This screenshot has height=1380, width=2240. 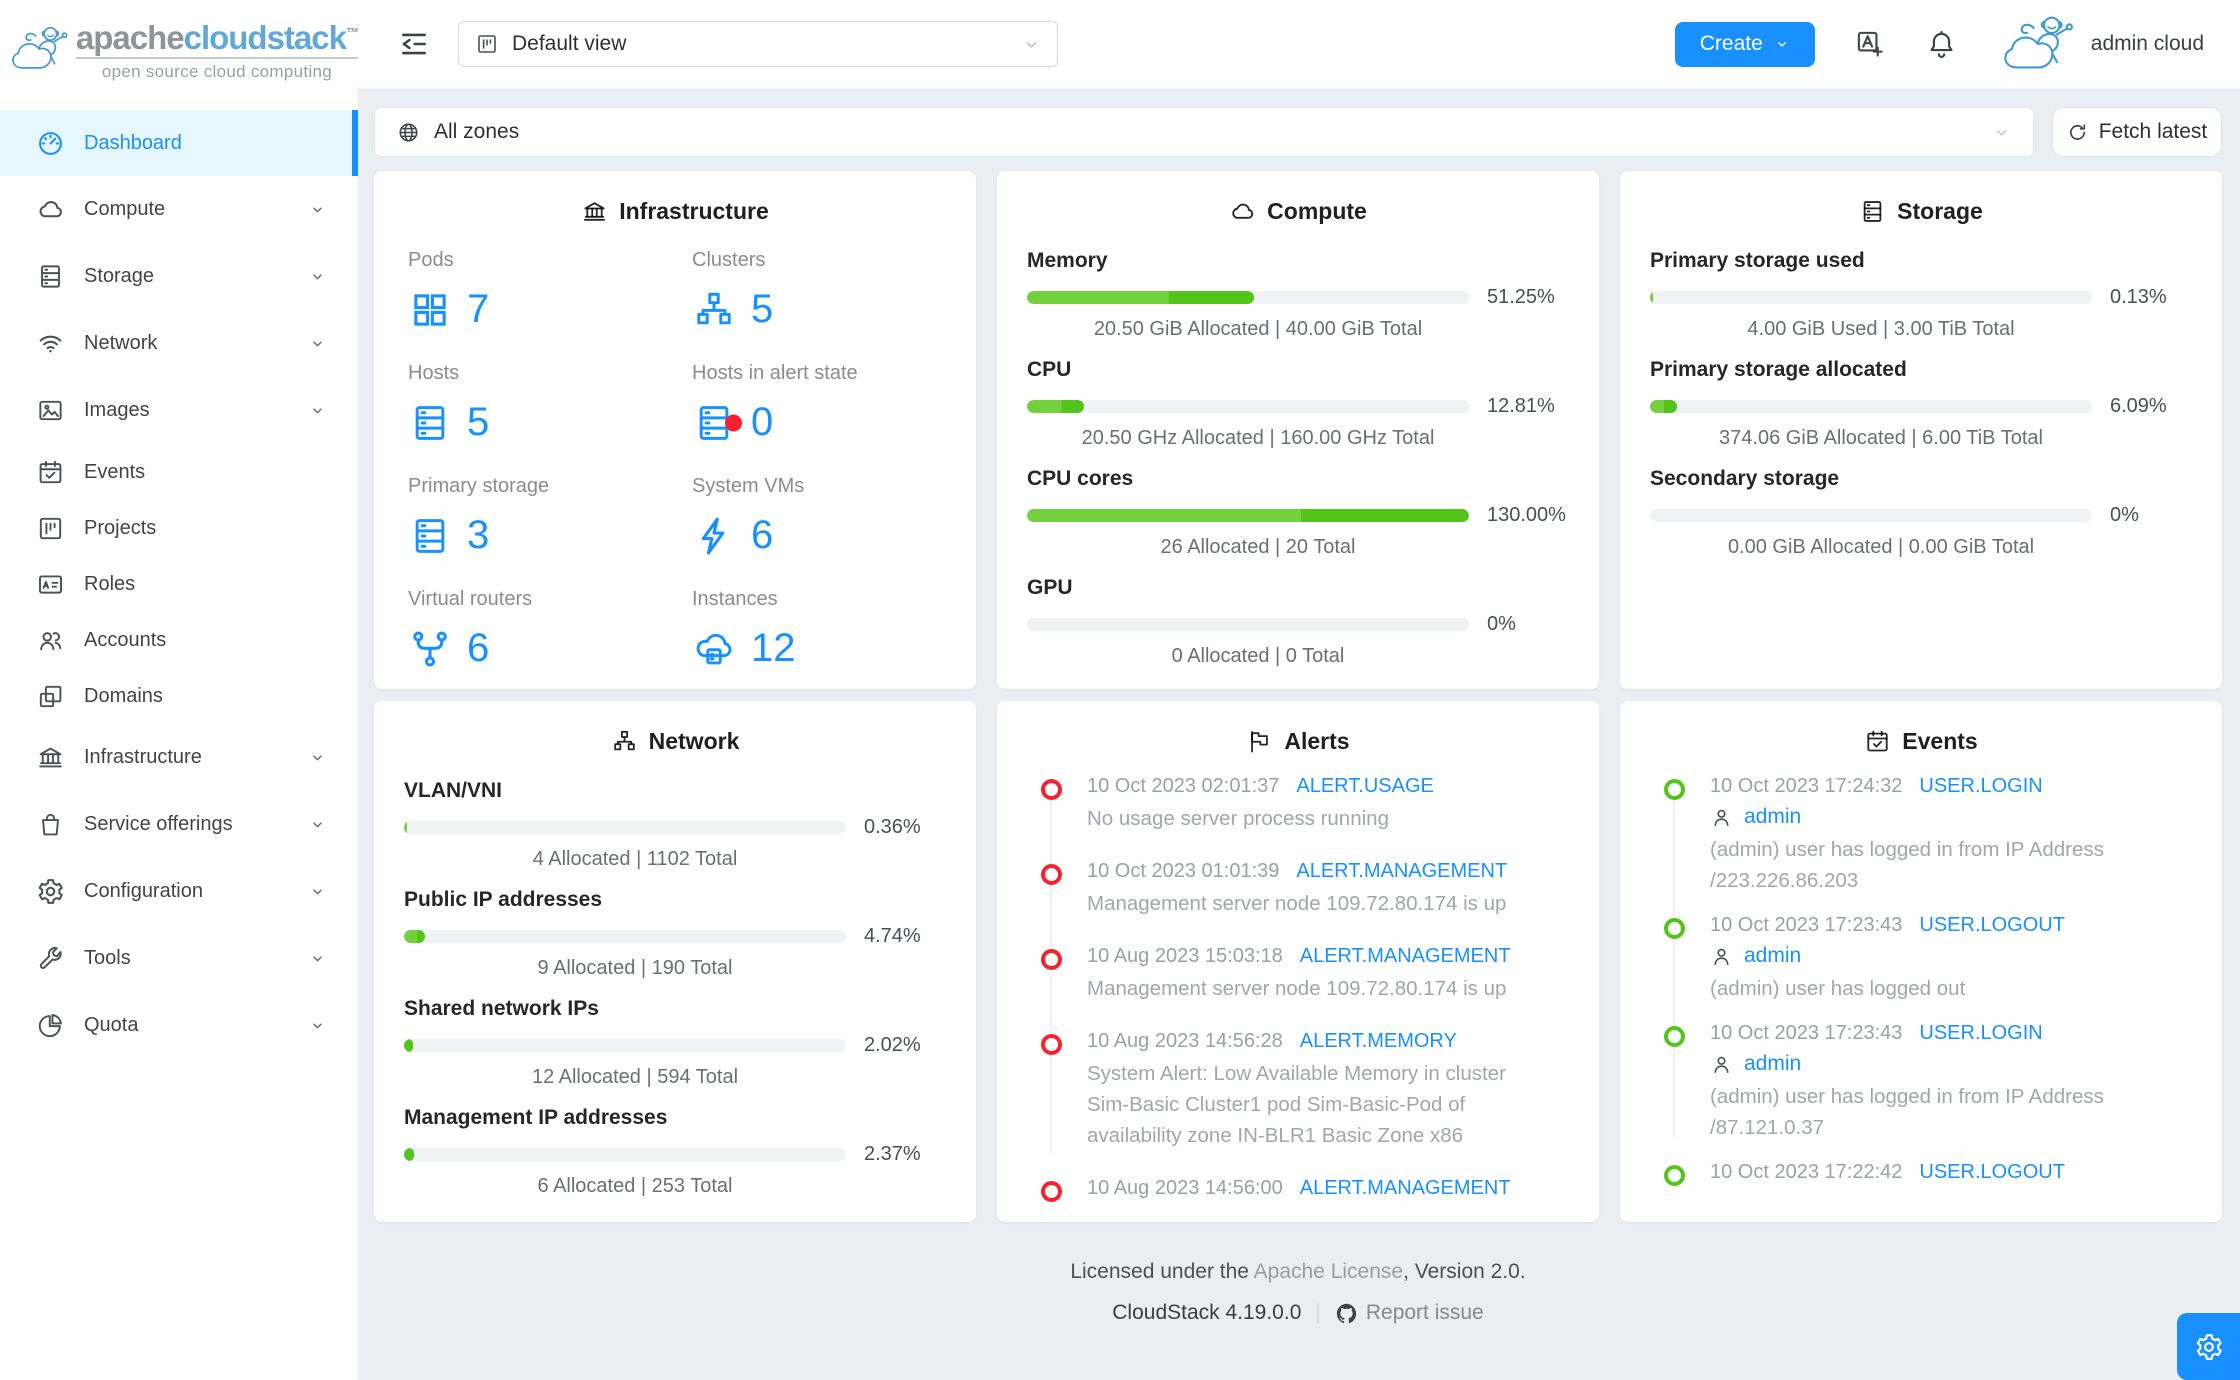 What do you see at coordinates (179, 472) in the screenshot?
I see `sidebar-item-events: Events` at bounding box center [179, 472].